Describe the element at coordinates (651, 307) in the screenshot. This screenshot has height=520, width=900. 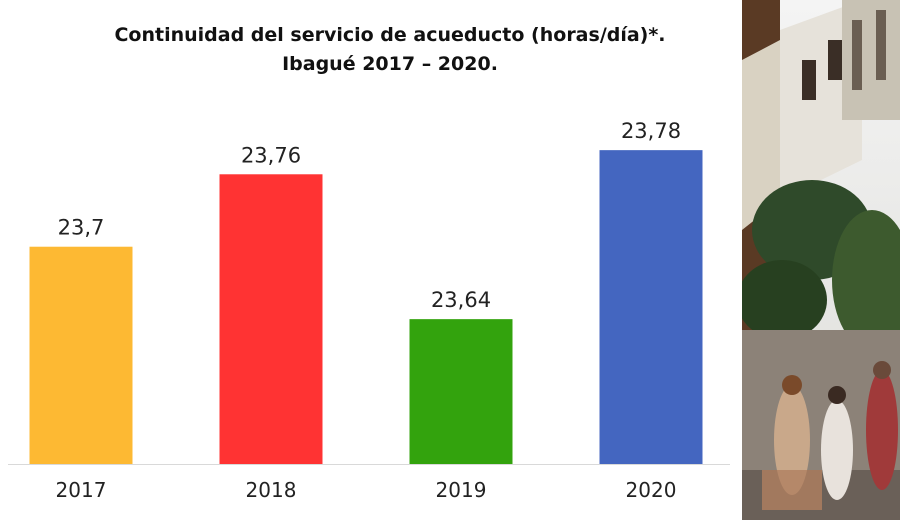
I see `bar-2020` at that location.